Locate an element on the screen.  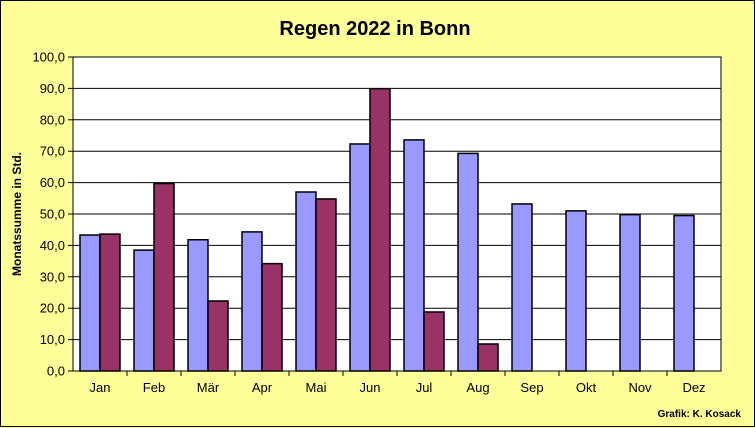
y-tick-label: 80,0 is located at coordinates (52, 119).